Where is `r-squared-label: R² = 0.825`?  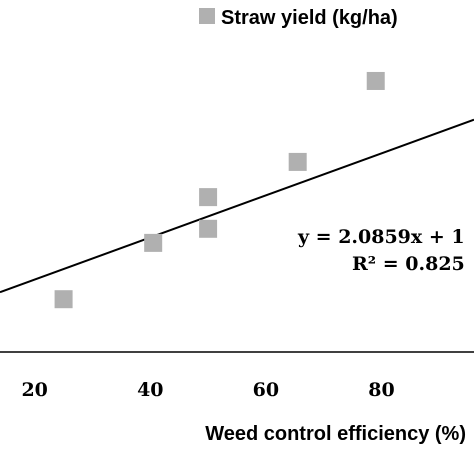 r-squared-label: R² = 0.825 is located at coordinates (408, 264).